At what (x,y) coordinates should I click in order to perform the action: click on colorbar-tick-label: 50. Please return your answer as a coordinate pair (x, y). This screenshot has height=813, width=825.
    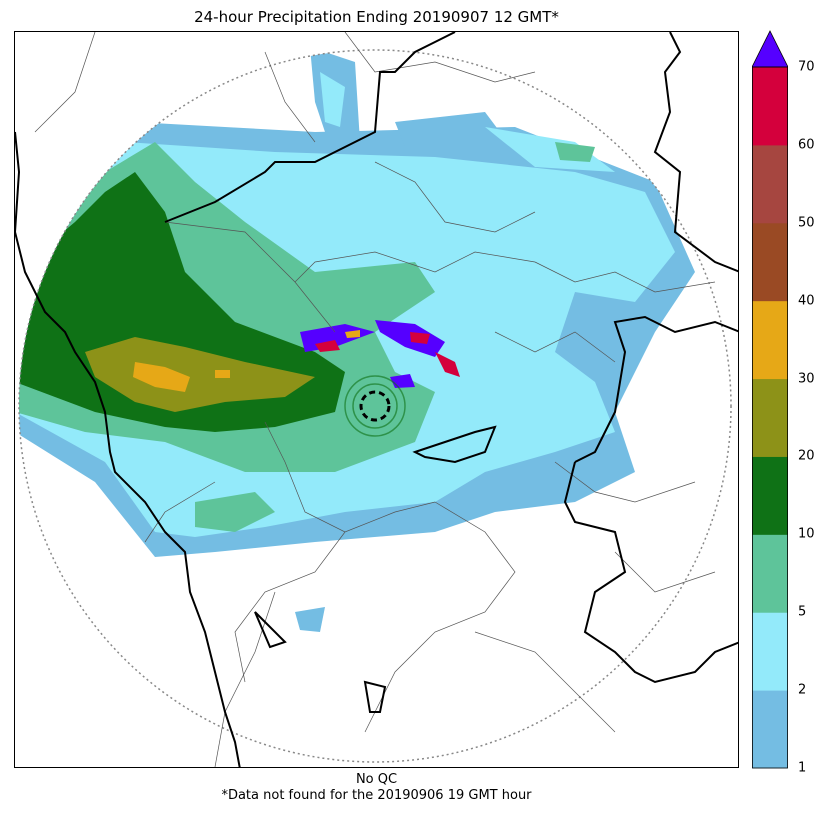
    Looking at the image, I should click on (806, 223).